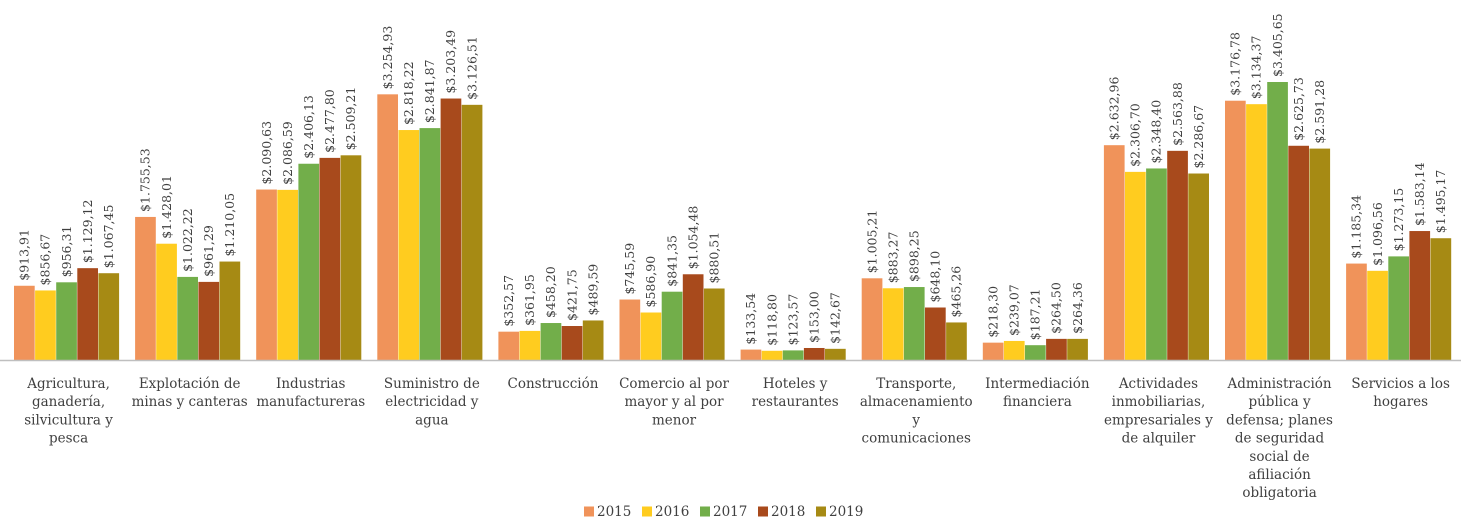  I want to click on legend-label-2019: 2019, so click(846, 512).